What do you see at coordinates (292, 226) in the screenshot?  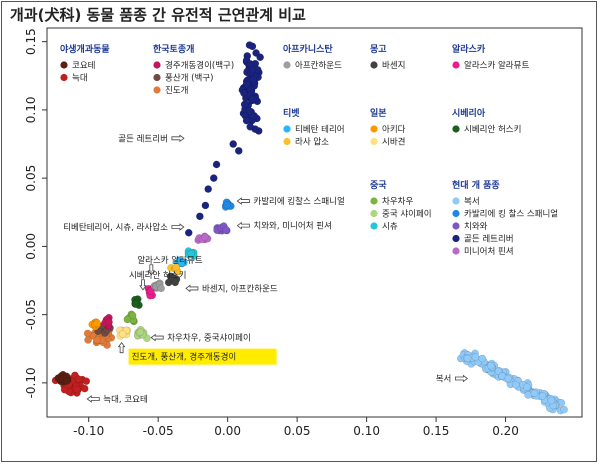 I see `annotation-label: 치와와, 미니어처 핀셔` at bounding box center [292, 226].